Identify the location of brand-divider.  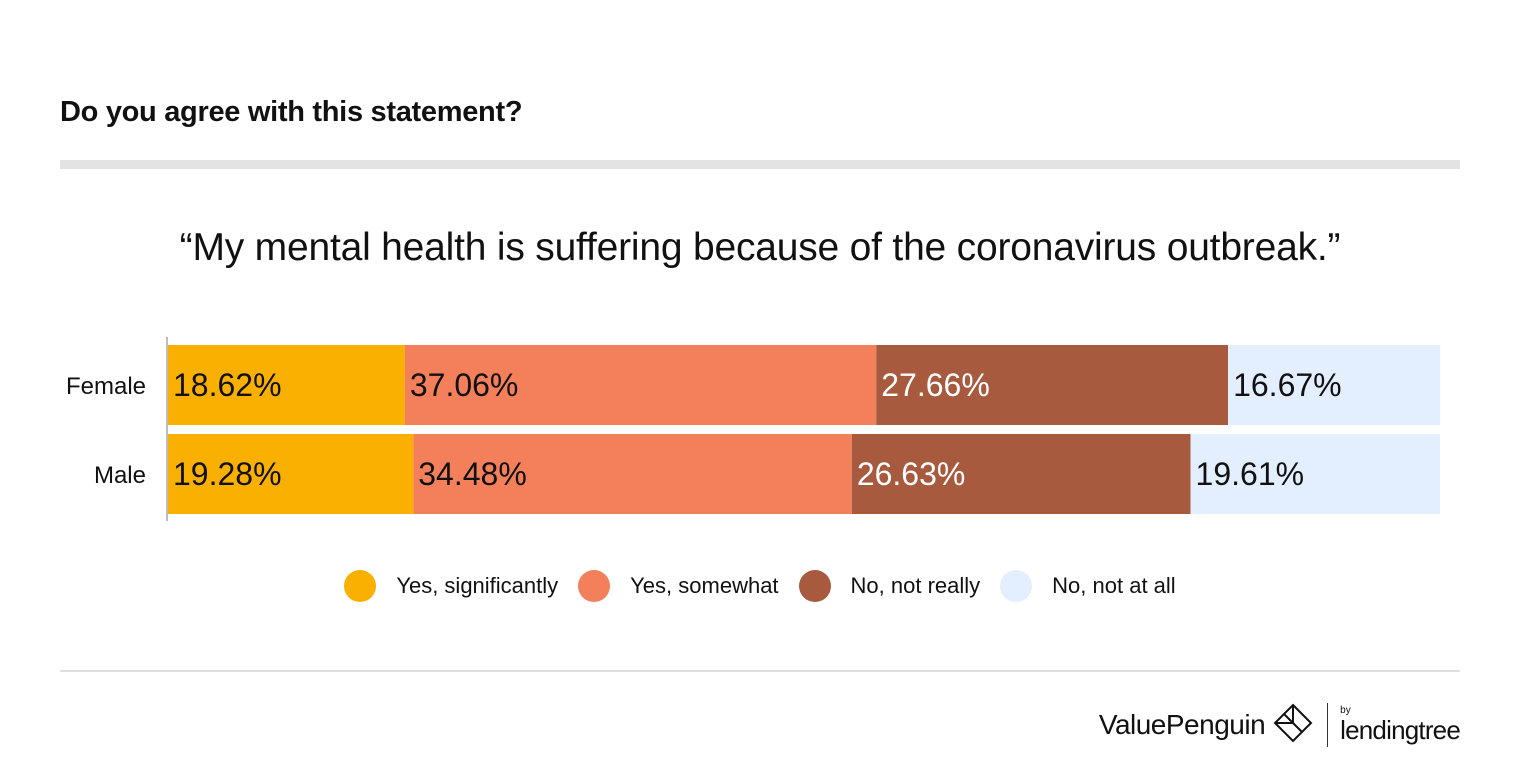
(1328, 725).